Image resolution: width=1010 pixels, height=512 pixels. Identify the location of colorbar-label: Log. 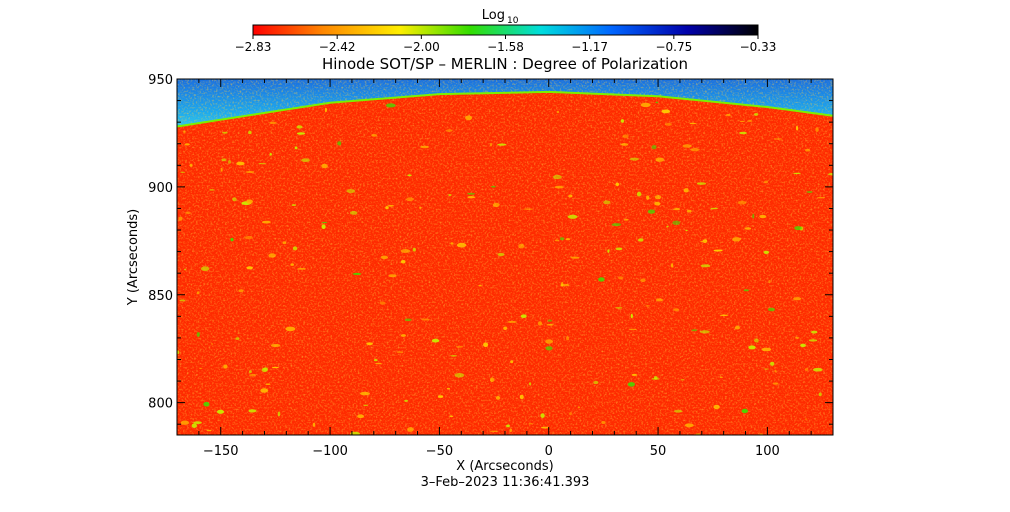
(493, 15).